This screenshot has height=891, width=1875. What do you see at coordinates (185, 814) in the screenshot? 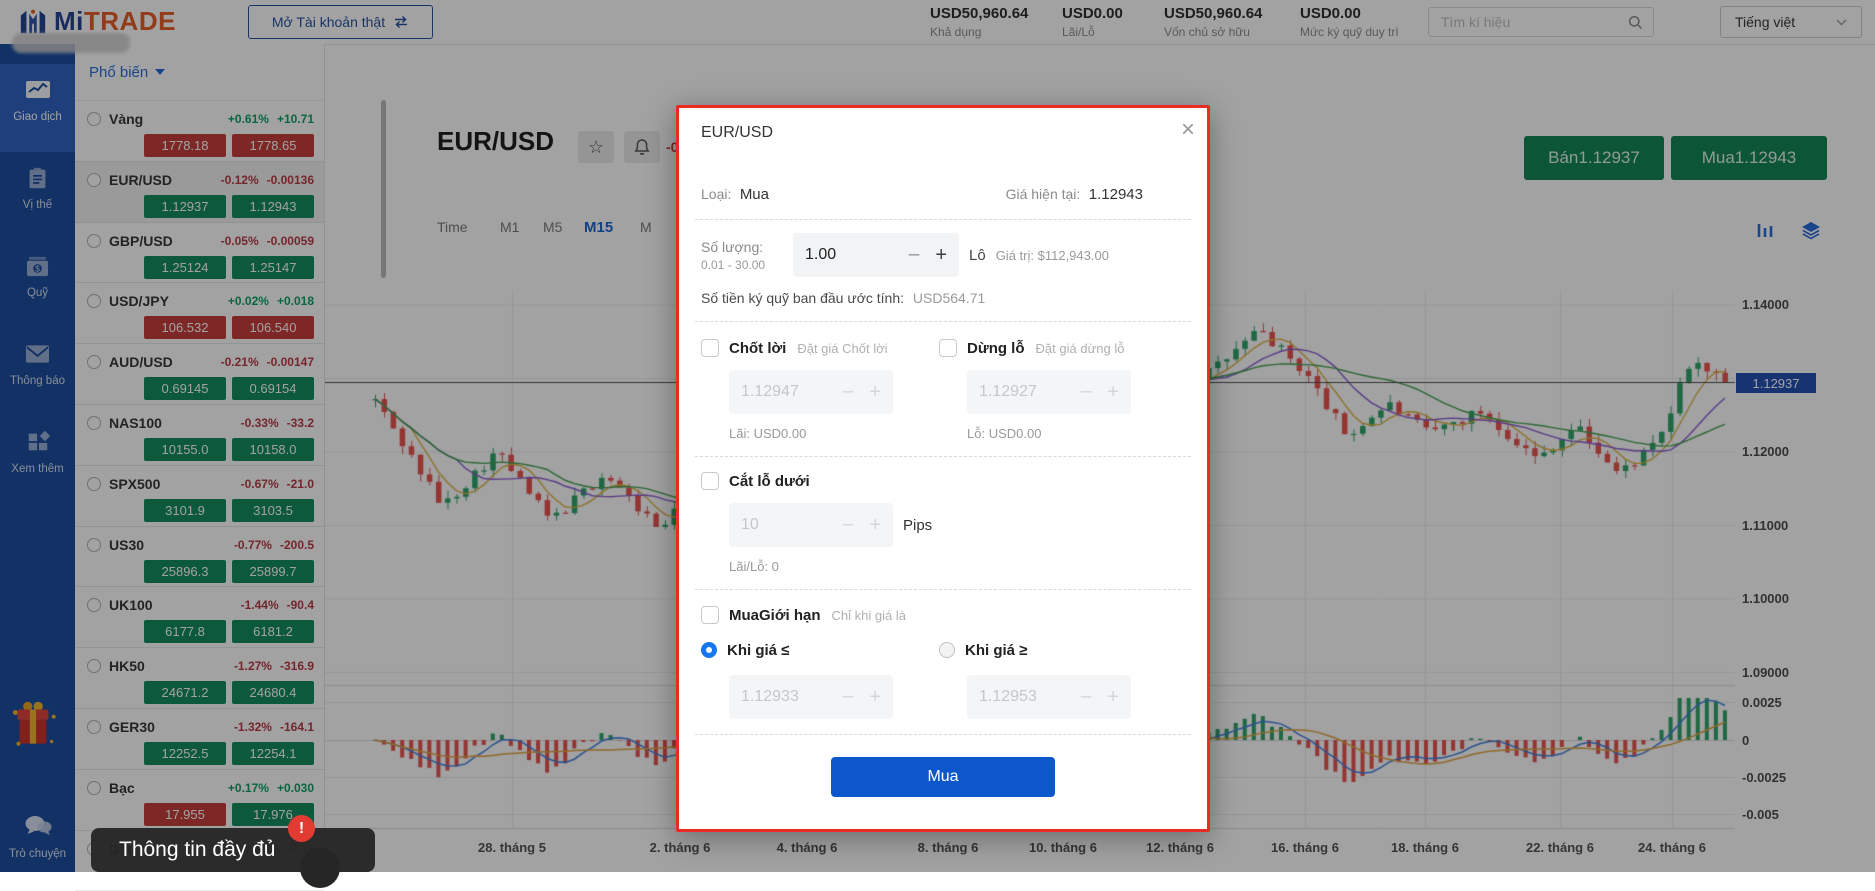
I see `sell-price-chip: 17.955` at bounding box center [185, 814].